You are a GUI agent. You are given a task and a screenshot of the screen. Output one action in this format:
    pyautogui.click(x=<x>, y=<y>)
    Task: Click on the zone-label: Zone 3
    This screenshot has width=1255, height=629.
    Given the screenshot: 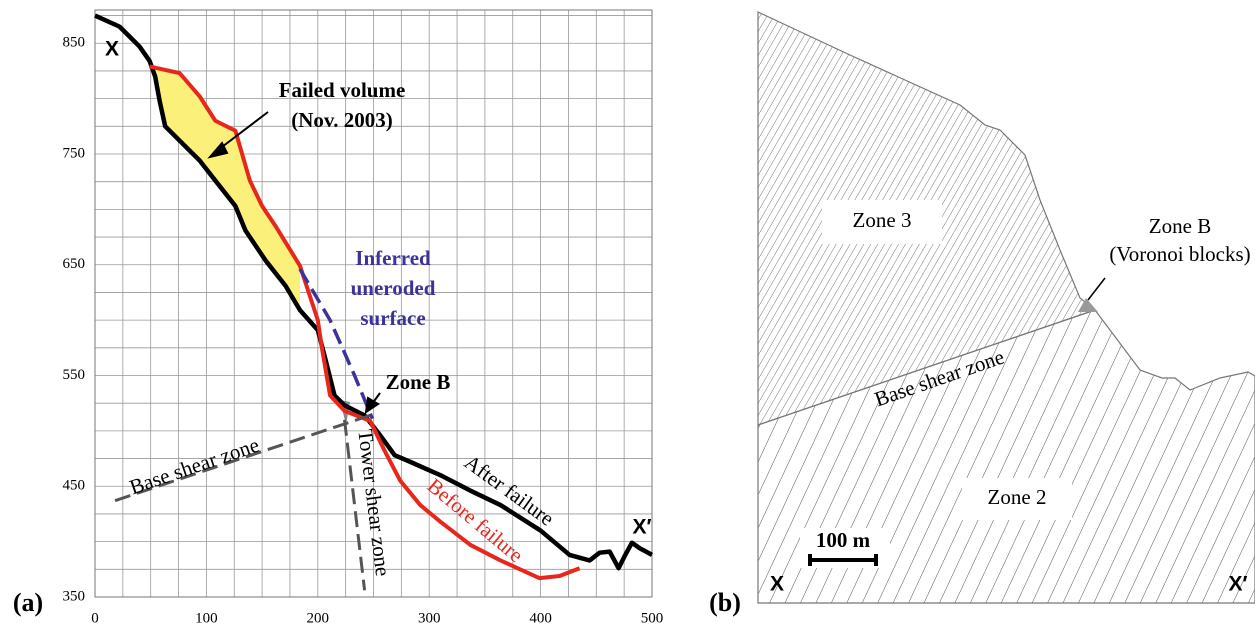 What is the action you would take?
    pyautogui.click(x=882, y=220)
    